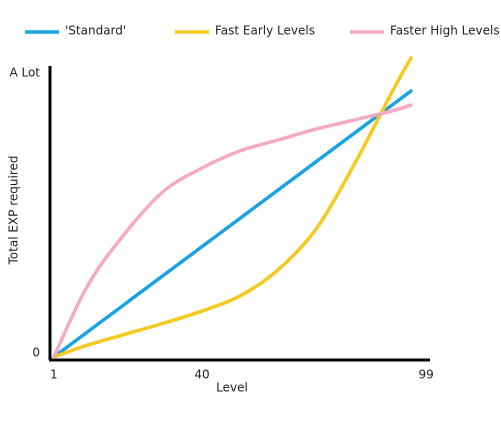 Image resolution: width=501 pixels, height=431 pixels. What do you see at coordinates (14, 211) in the screenshot?
I see `y-axis-label: Total EXP required` at bounding box center [14, 211].